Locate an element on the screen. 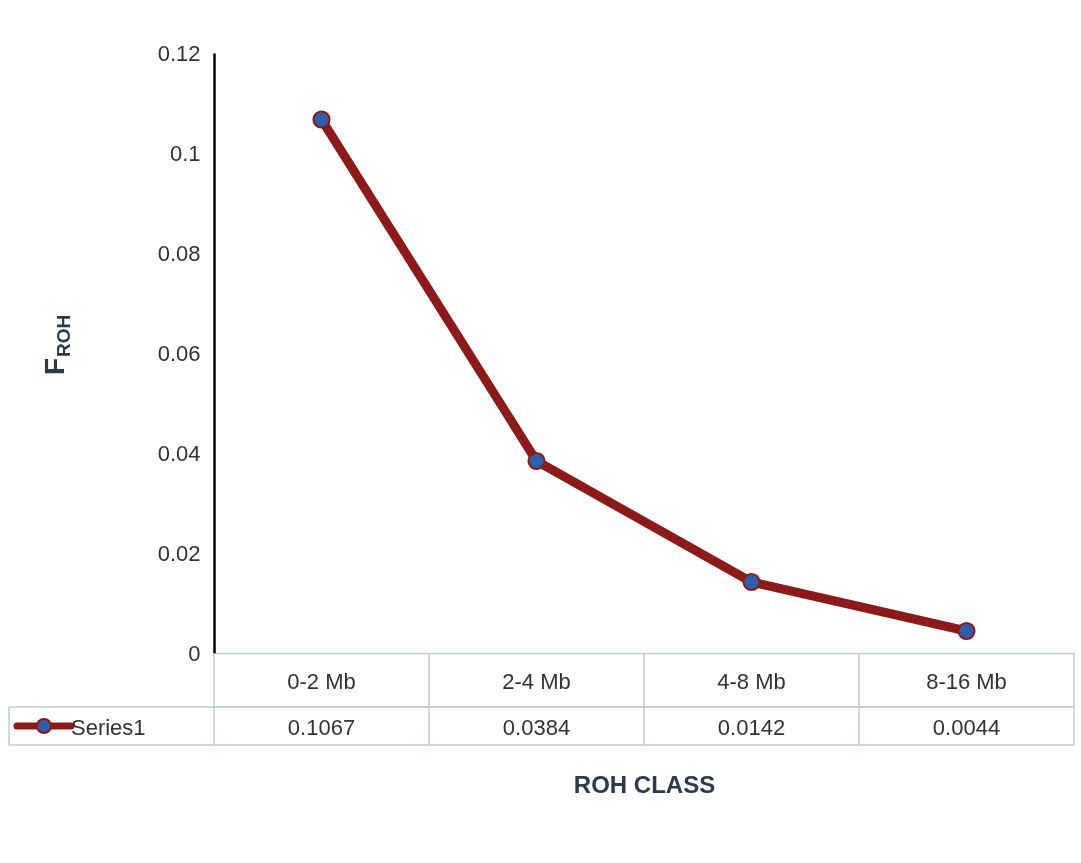 The image size is (1081, 863). y-tick-label: 0.02 is located at coordinates (179, 553).